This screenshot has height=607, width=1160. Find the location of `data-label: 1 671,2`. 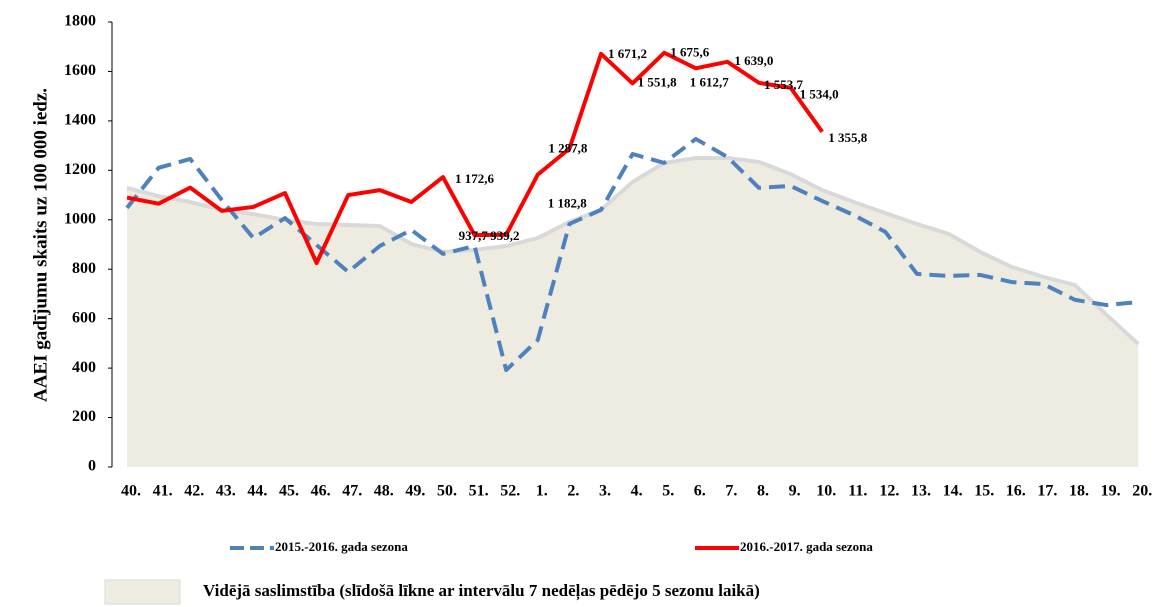

data-label: 1 671,2 is located at coordinates (627, 53).